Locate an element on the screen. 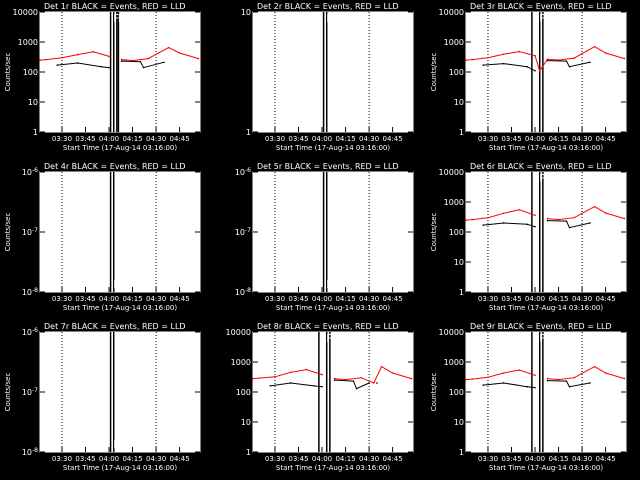  y-tick-label: 1000 is located at coordinates (454, 42).